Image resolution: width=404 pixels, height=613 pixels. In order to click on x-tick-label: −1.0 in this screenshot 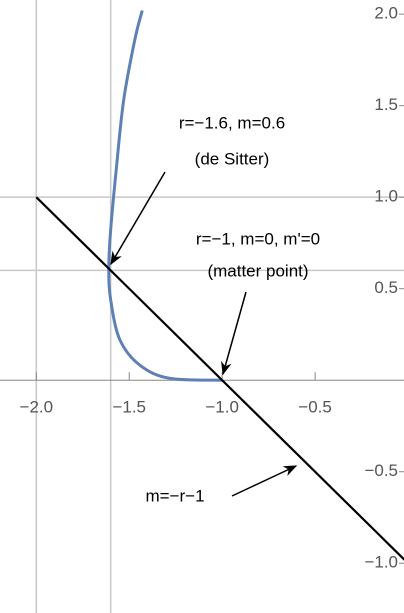, I will do `click(222, 407)`.